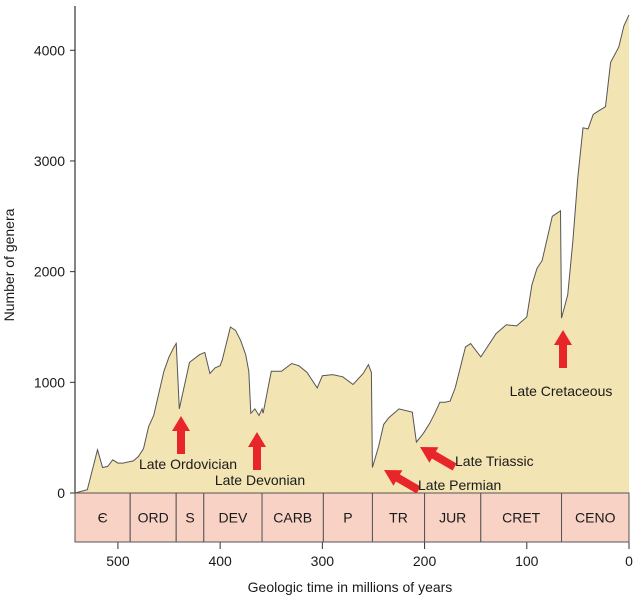 This screenshot has height=600, width=636. Describe the element at coordinates (49, 272) in the screenshot. I see `y-tick-label: 2000` at that location.